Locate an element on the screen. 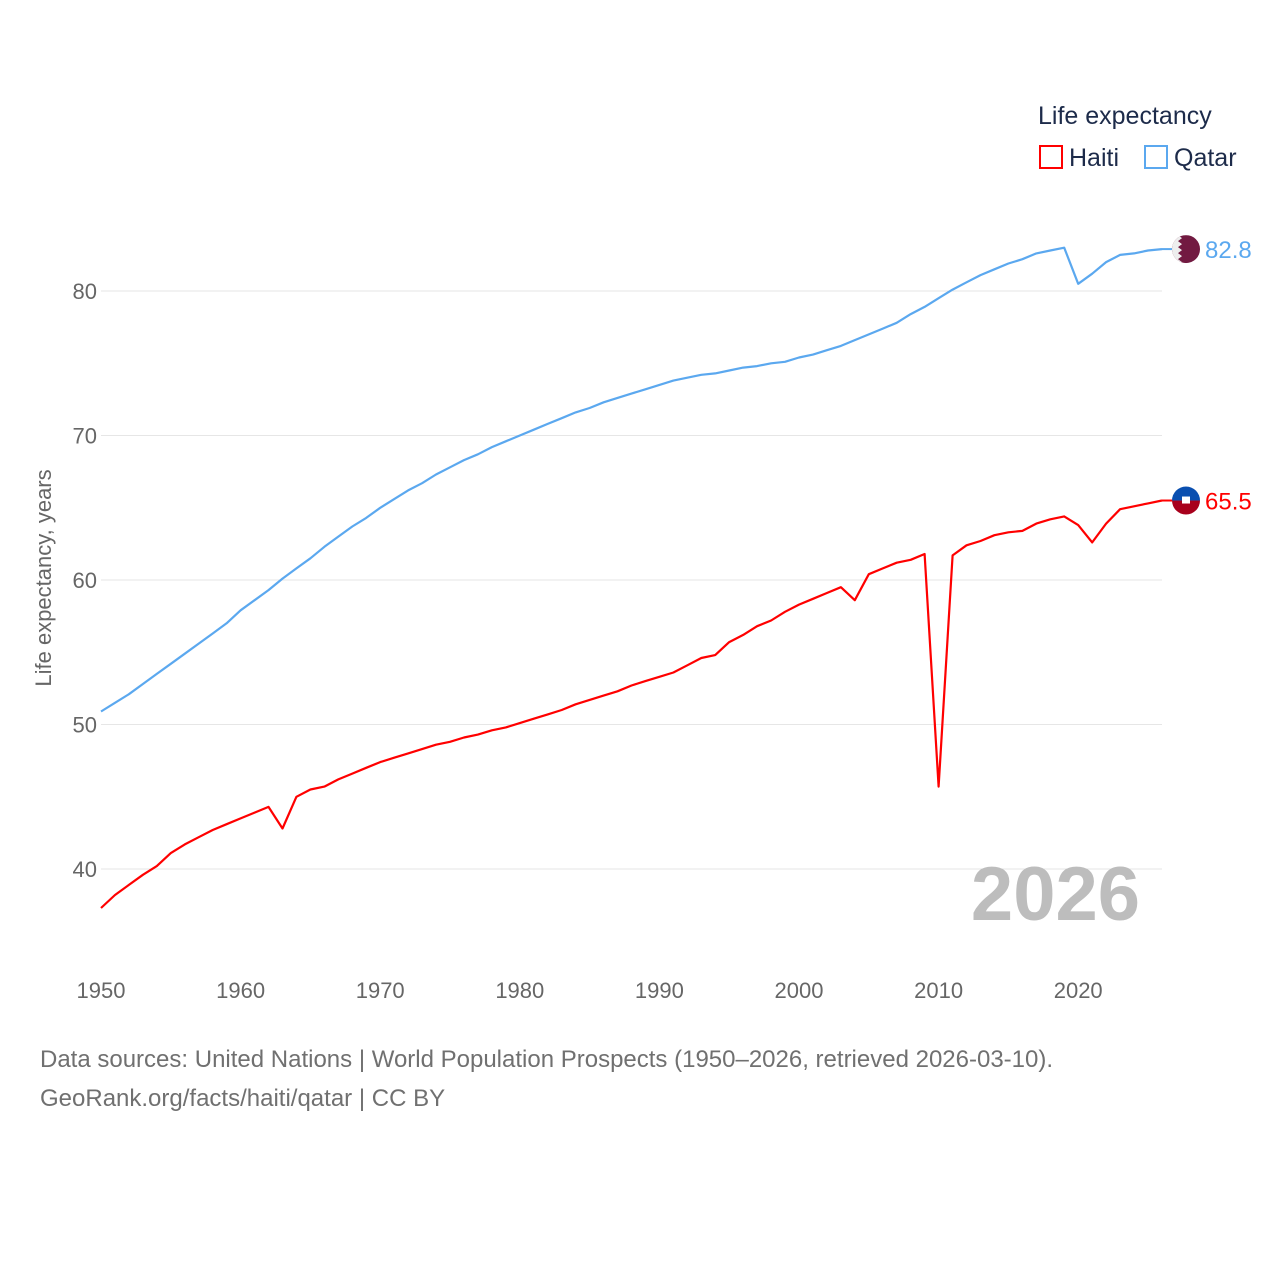 The image size is (1280, 1280). legend-title: Life expectancy is located at coordinates (1125, 116).